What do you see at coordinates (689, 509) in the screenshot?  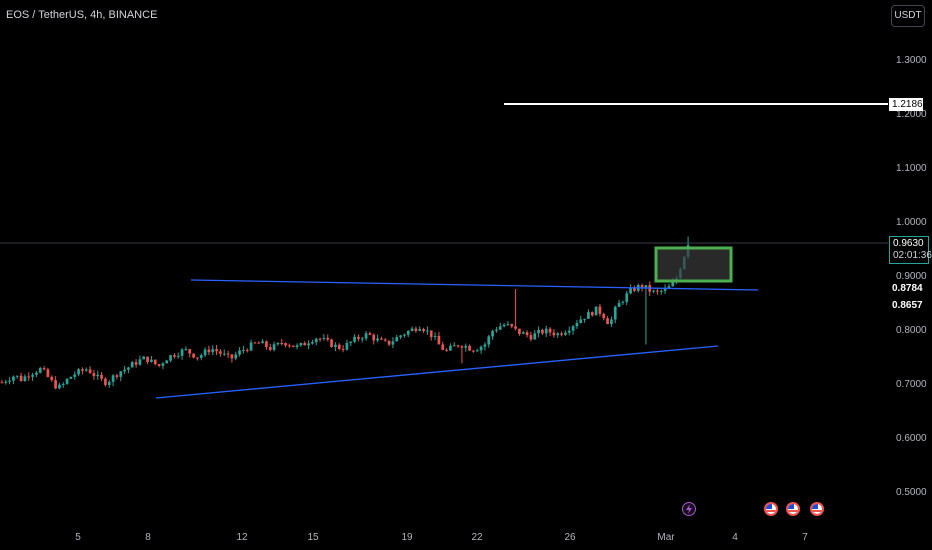 I see `lightning-icon` at bounding box center [689, 509].